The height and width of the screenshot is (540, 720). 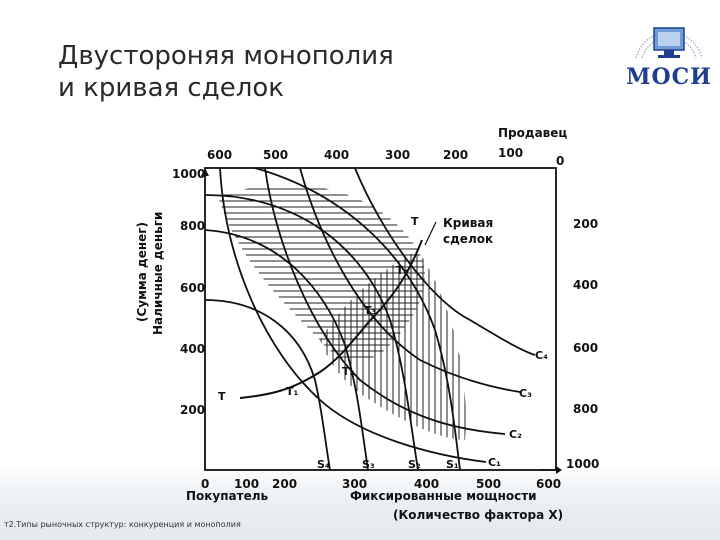 I want to click on right-tick: 600, so click(x=585, y=348).